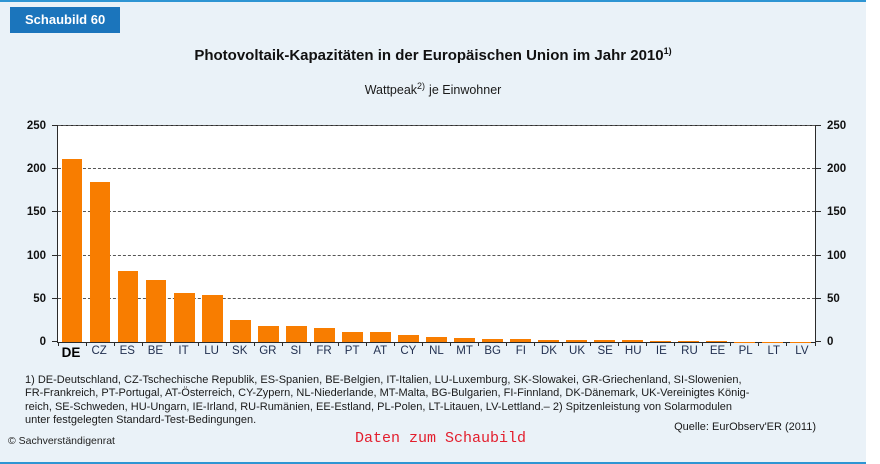 This screenshot has height=464, width=880. I want to click on x-axis-label-EE: EE, so click(717, 351).